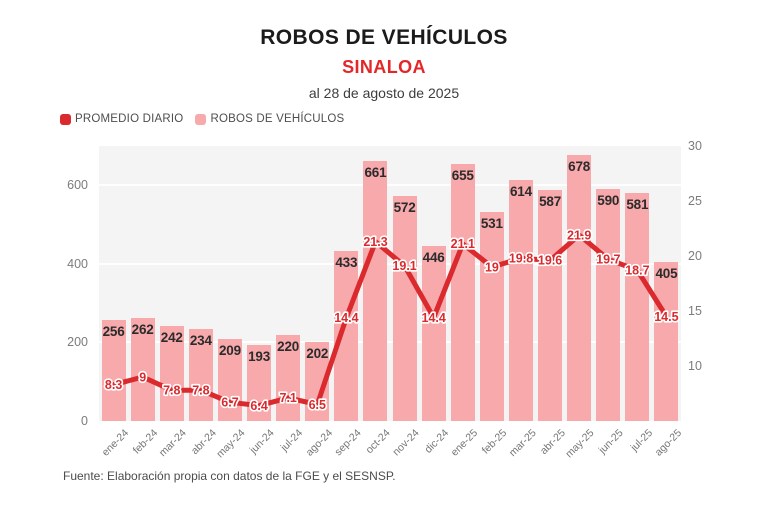 The image size is (768, 512). What do you see at coordinates (375, 242) in the screenshot?
I see `line-value-label: 21.3` at bounding box center [375, 242].